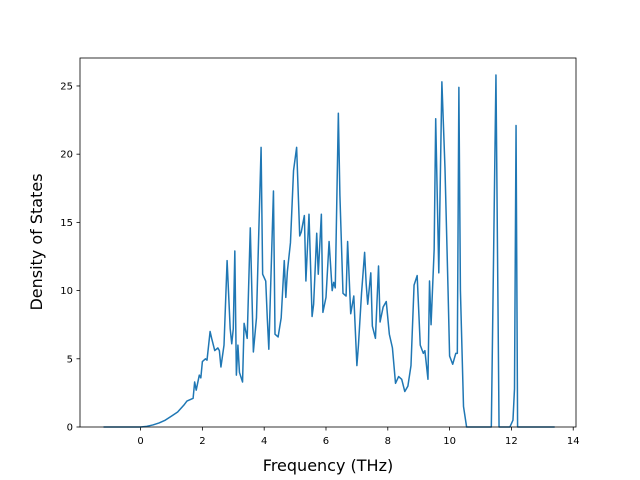 The height and width of the screenshot is (480, 640). Describe the element at coordinates (328, 465) in the screenshot. I see `x-axis-label: Frequency (THz)` at that location.